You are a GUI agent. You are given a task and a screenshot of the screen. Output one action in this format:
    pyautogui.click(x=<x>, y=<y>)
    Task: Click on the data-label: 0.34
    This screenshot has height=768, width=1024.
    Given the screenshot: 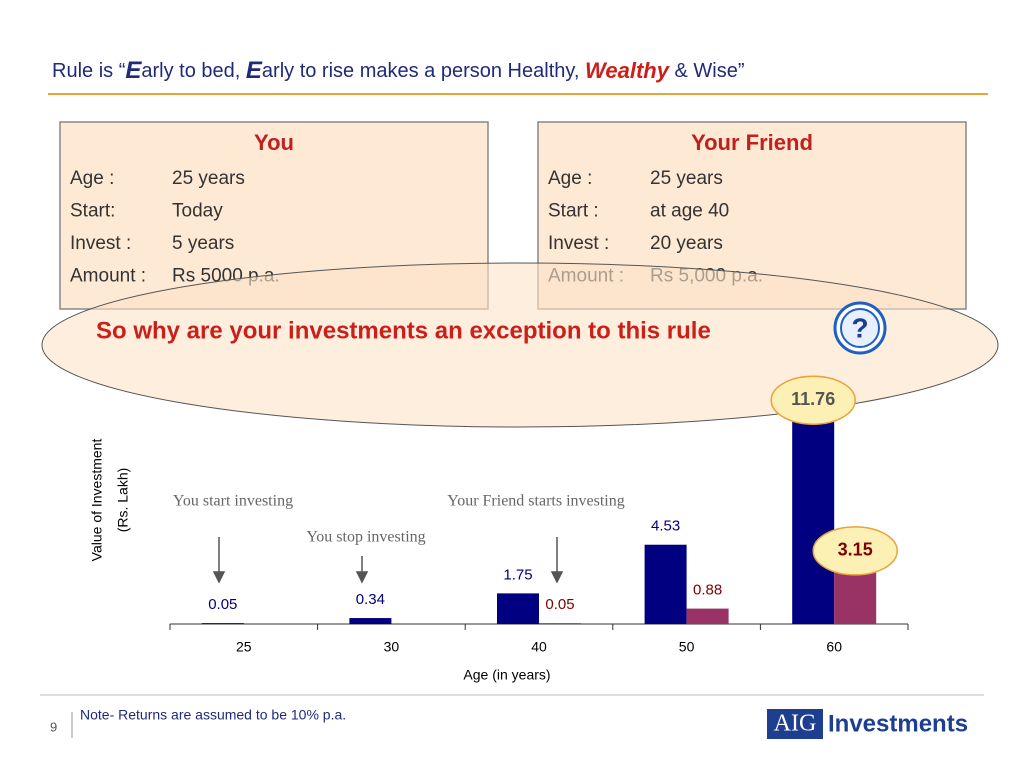 What is the action you would take?
    pyautogui.click(x=370, y=599)
    